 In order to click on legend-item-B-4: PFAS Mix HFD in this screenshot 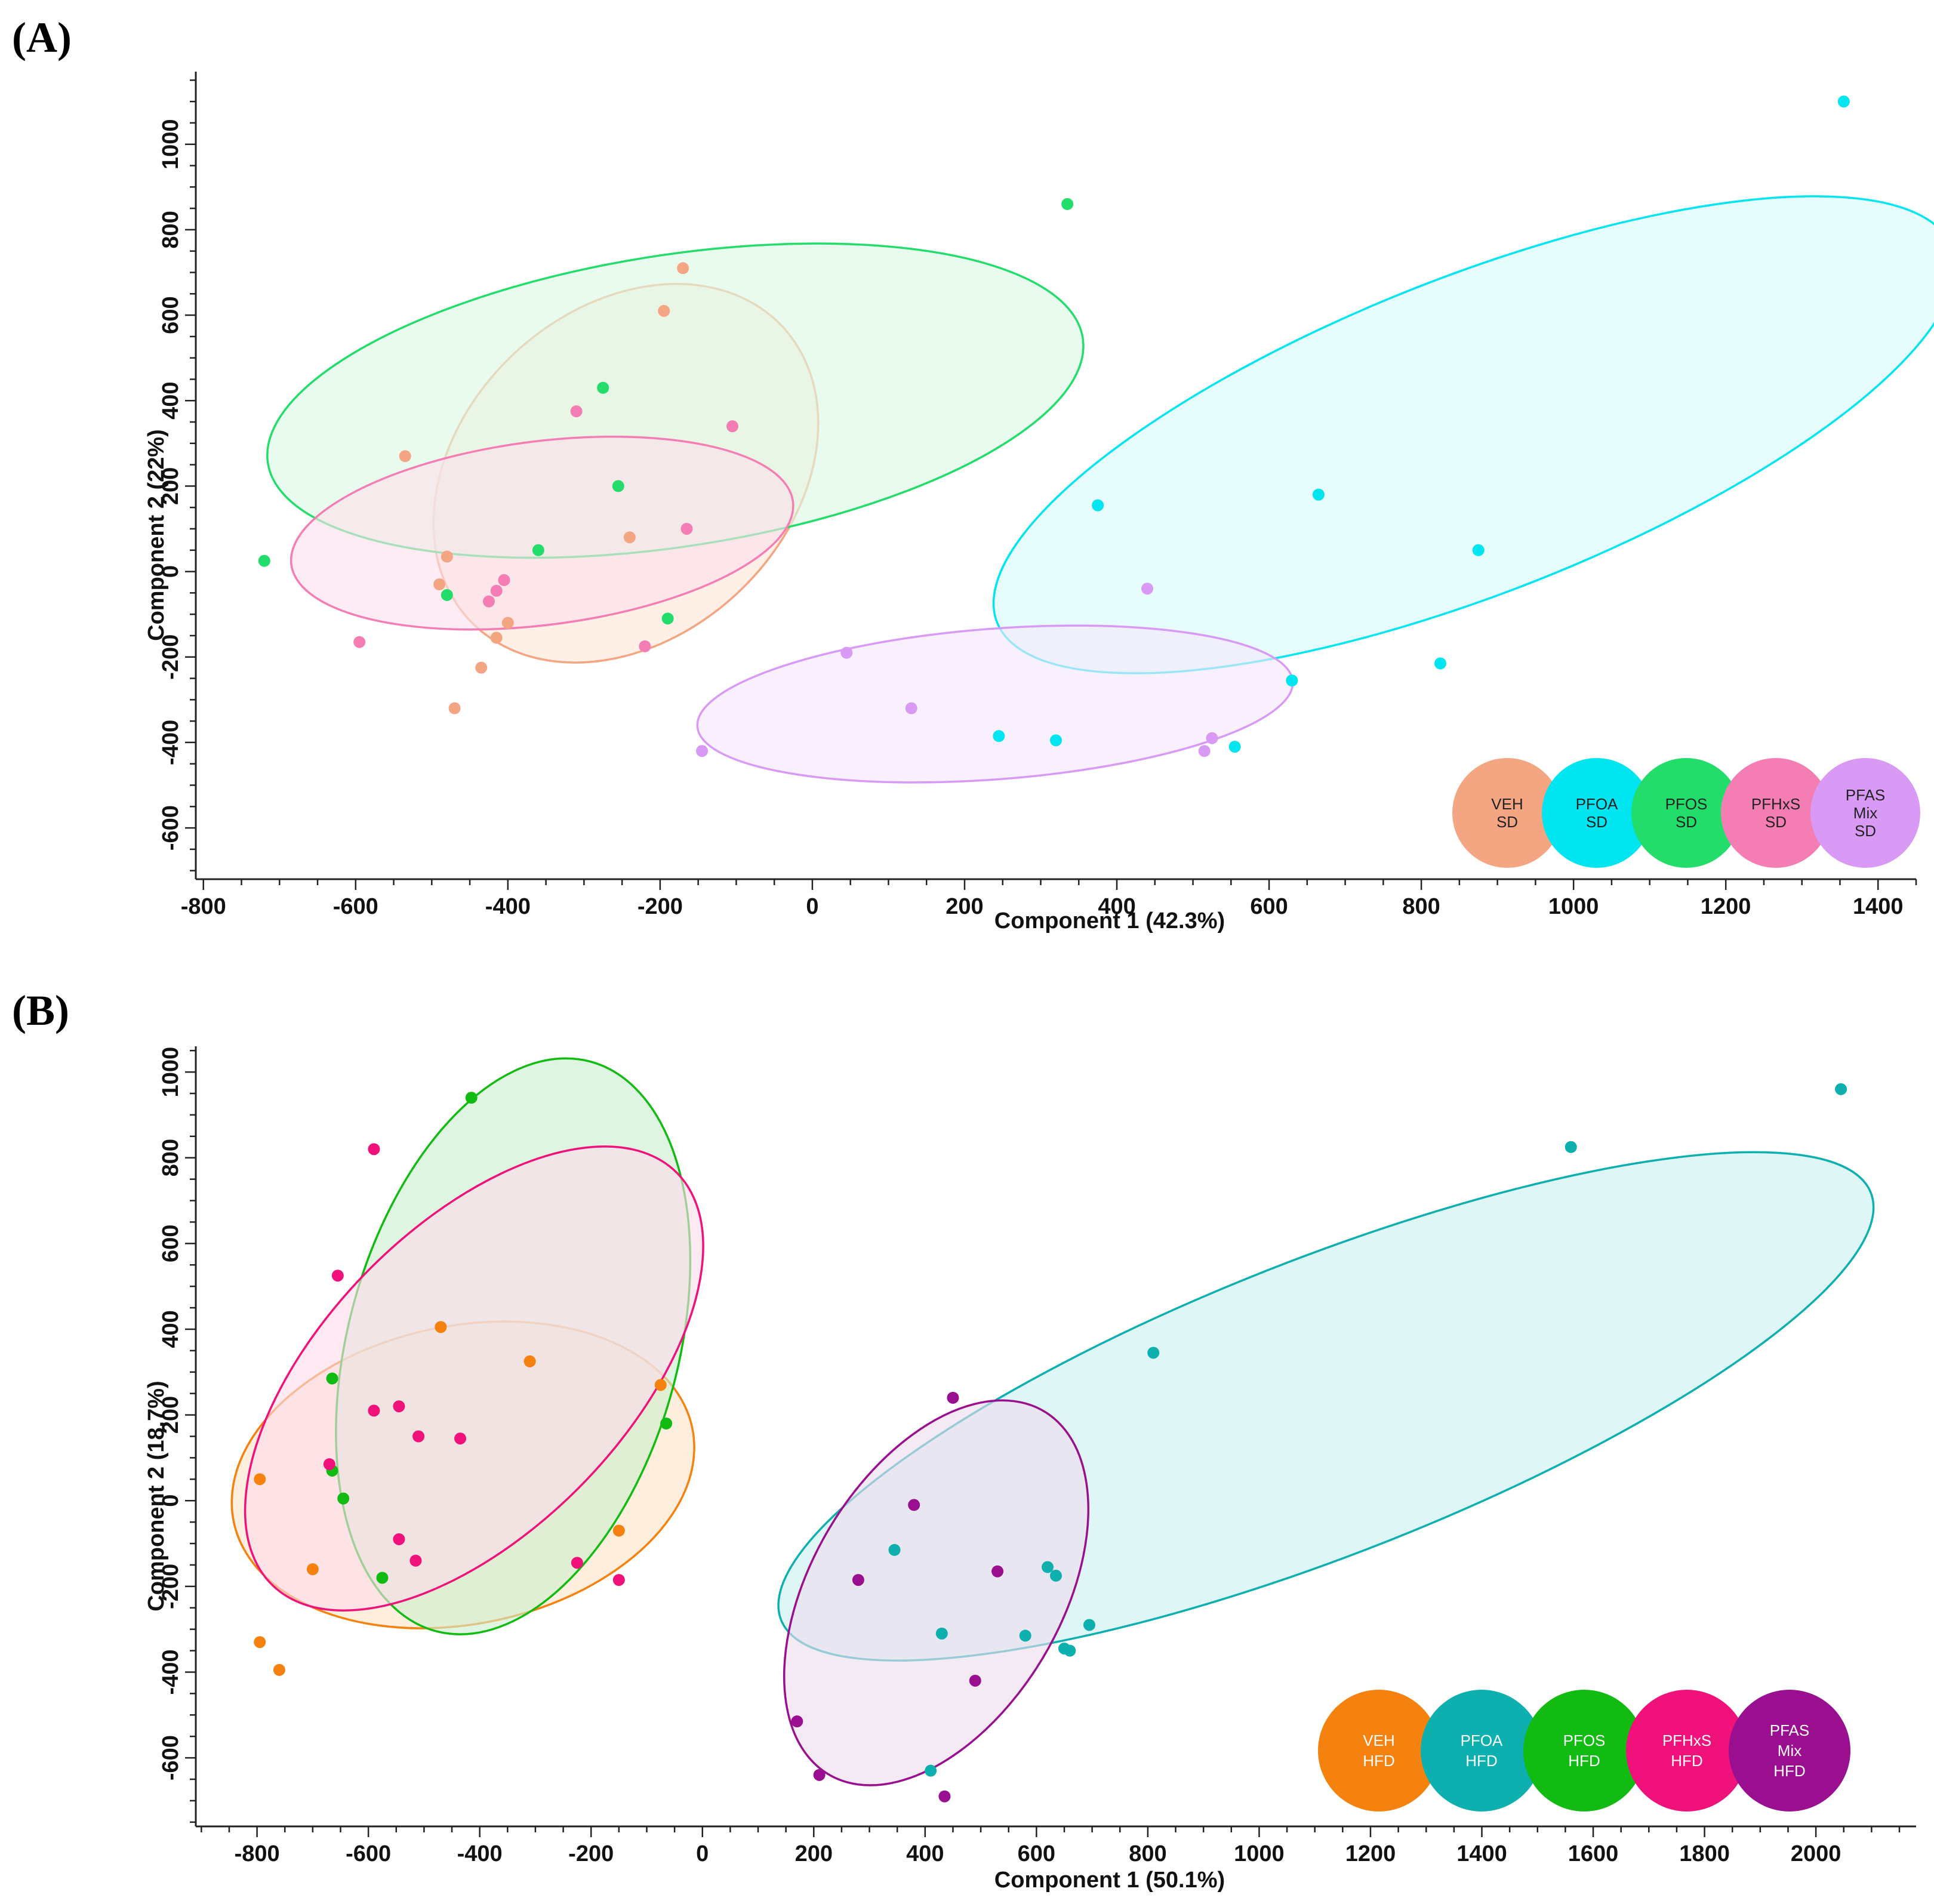, I will do `click(1789, 1750)`.